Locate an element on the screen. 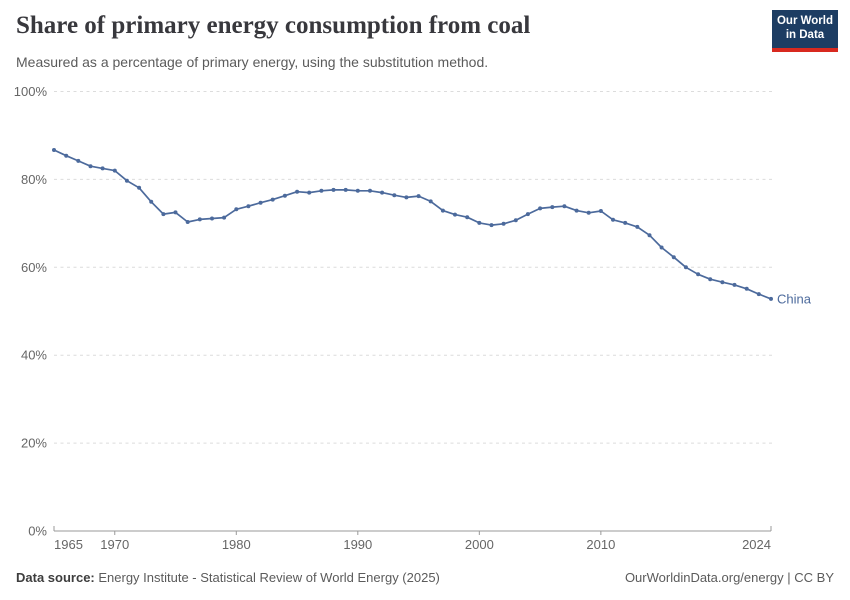  owid-logo: Our World in Data is located at coordinates (805, 31).